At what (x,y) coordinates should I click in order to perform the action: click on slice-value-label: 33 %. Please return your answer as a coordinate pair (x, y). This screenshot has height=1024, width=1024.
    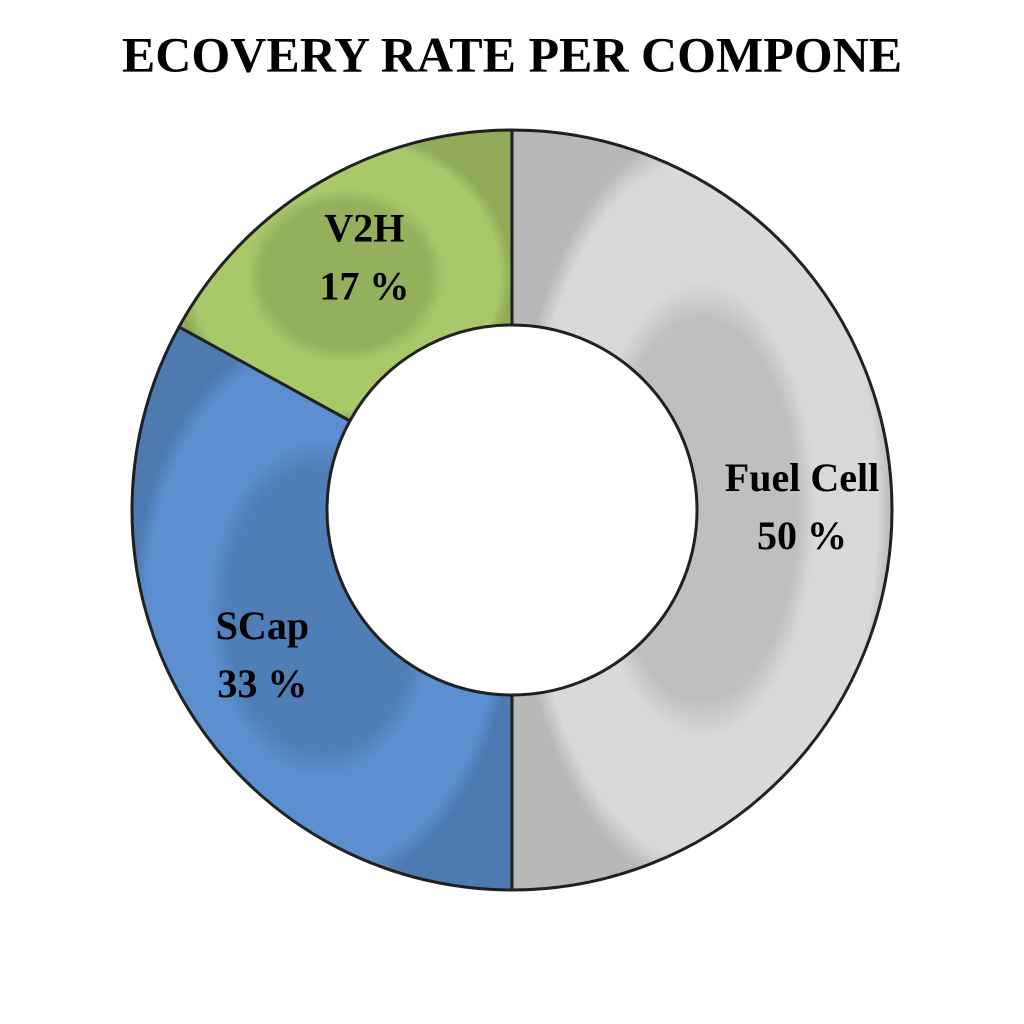
    Looking at the image, I should click on (262, 683).